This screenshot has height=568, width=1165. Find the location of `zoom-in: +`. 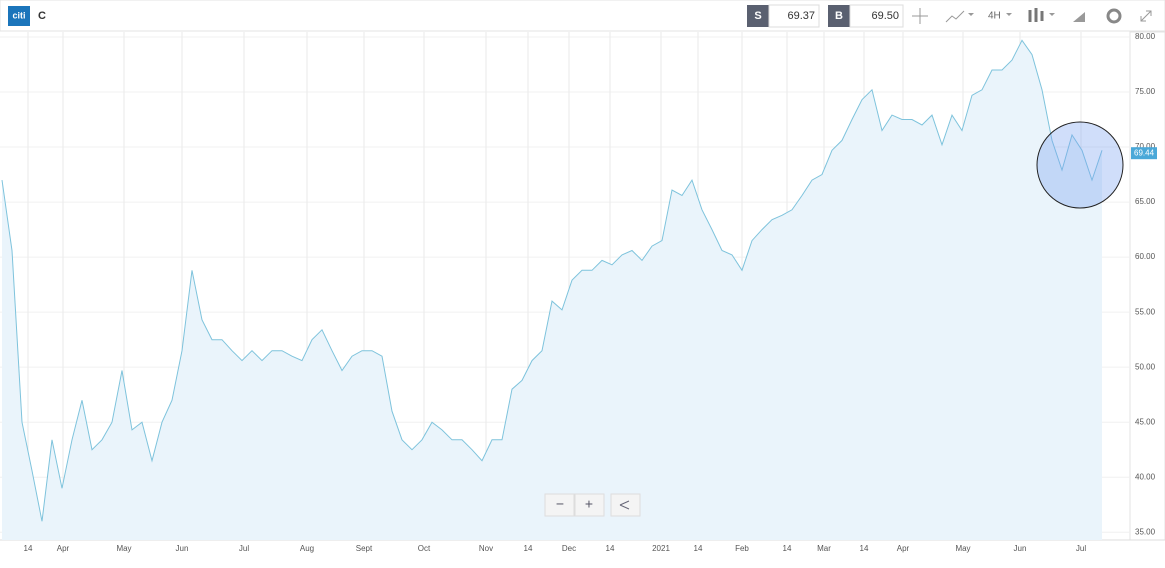

zoom-in: + is located at coordinates (589, 504).